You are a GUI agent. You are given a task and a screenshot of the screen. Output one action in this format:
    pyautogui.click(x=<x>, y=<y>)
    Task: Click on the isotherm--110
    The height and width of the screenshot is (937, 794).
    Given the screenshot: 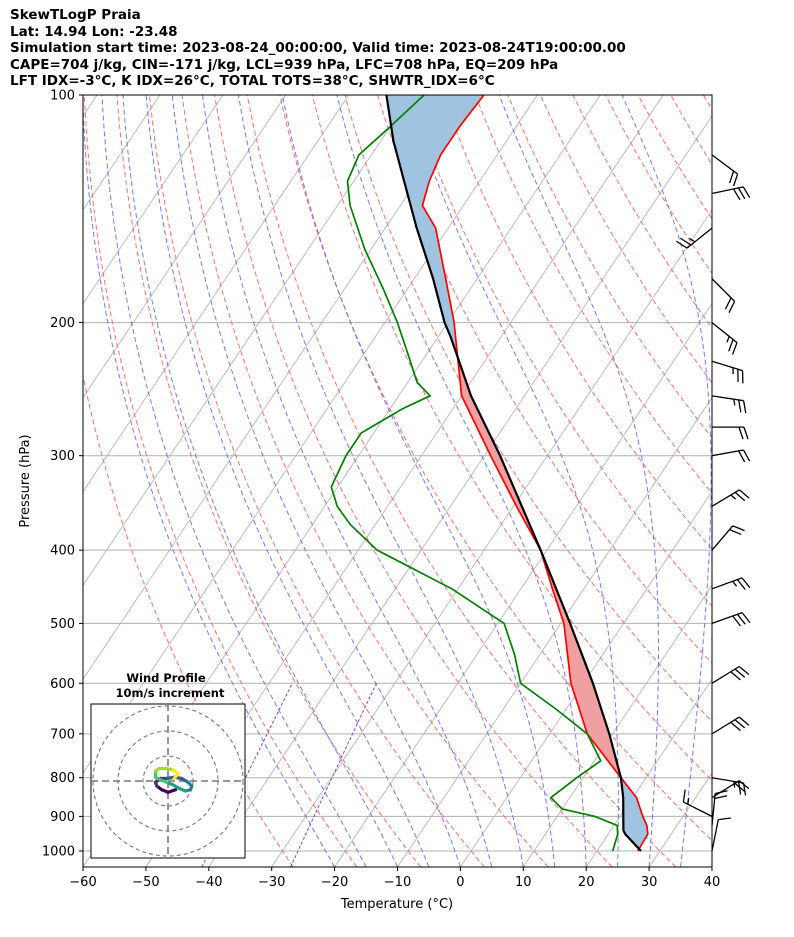 What is the action you would take?
    pyautogui.click(x=185, y=247)
    